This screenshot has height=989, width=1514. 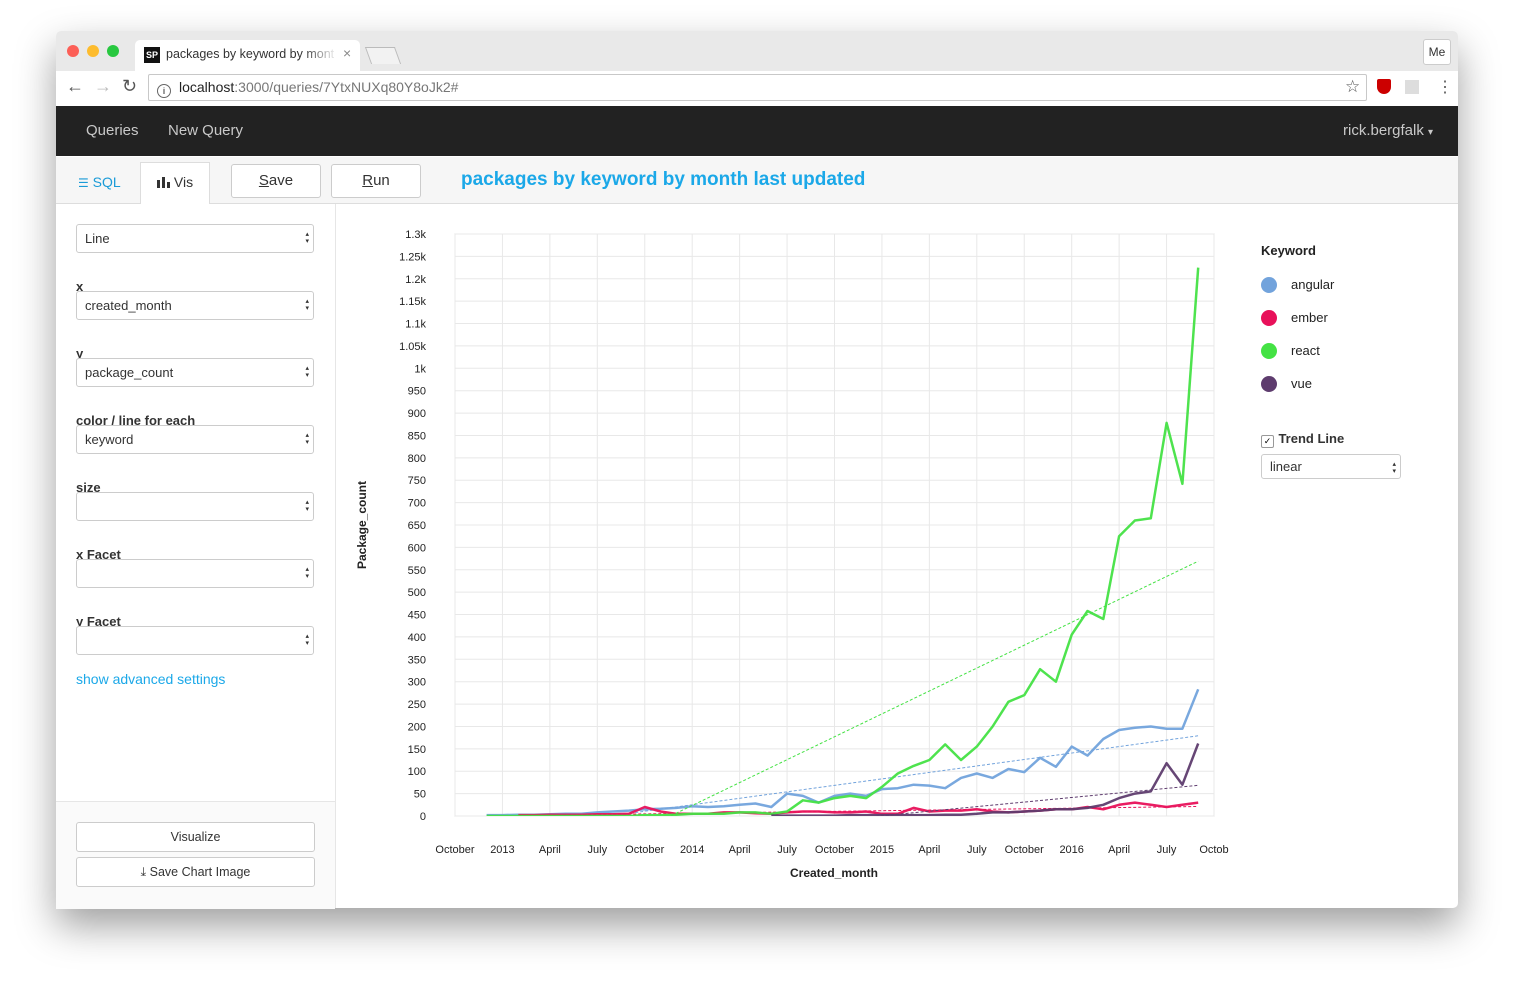 I want to click on reload-button: ↻, so click(x=130, y=86).